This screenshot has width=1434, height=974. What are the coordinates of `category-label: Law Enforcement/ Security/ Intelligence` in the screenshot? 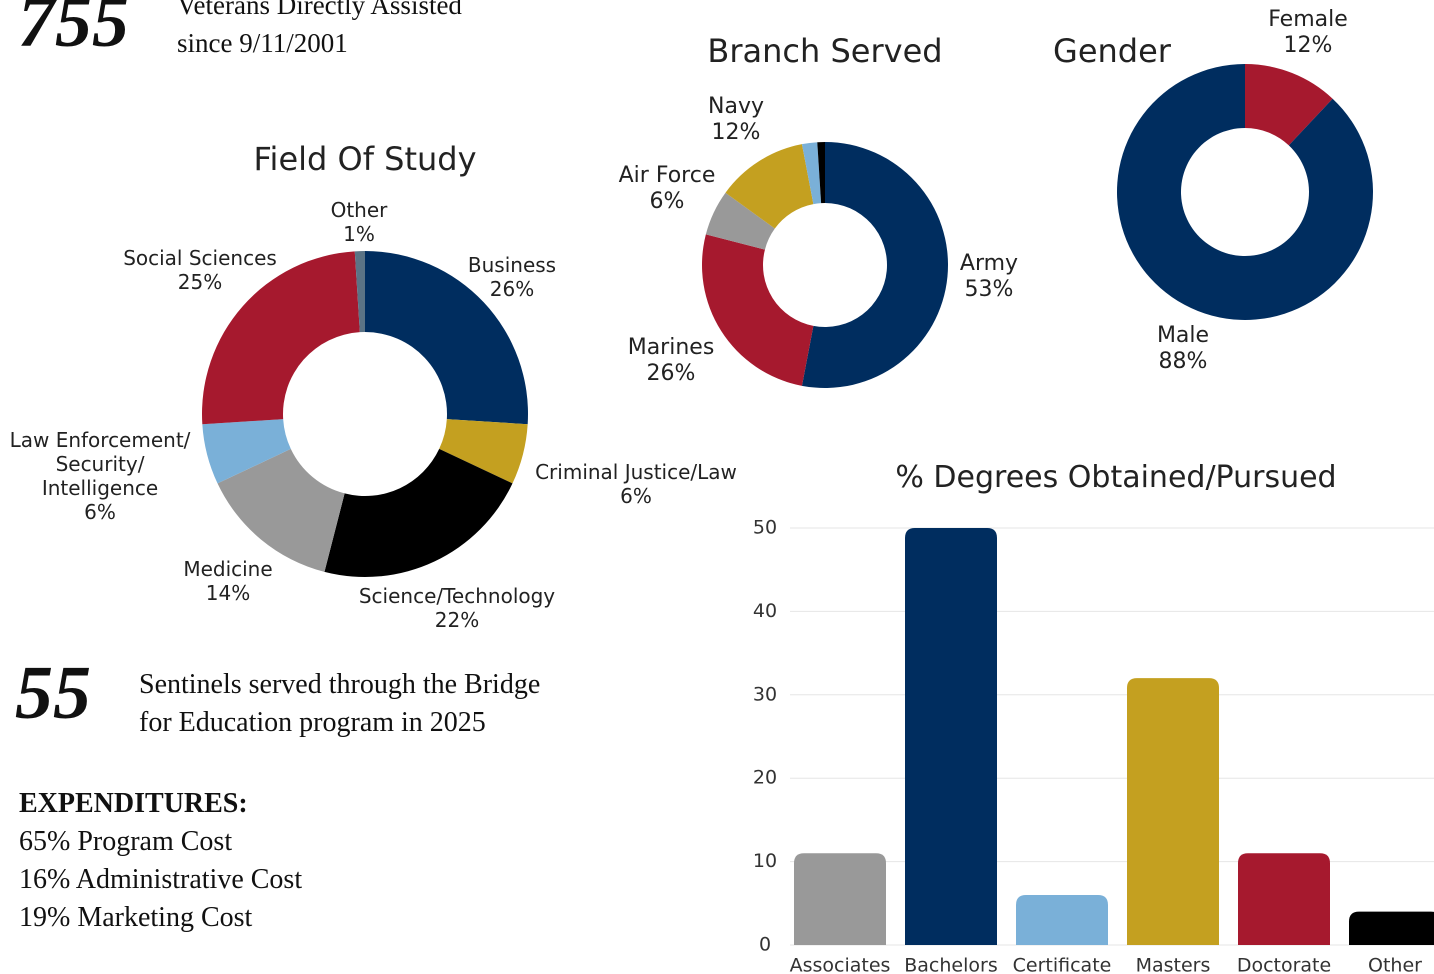 It's located at (100, 464).